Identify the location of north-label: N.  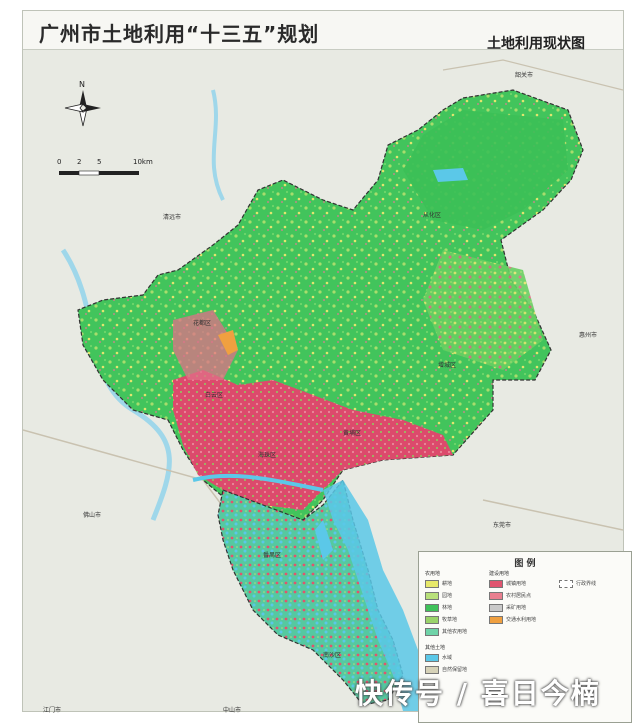
(82, 84).